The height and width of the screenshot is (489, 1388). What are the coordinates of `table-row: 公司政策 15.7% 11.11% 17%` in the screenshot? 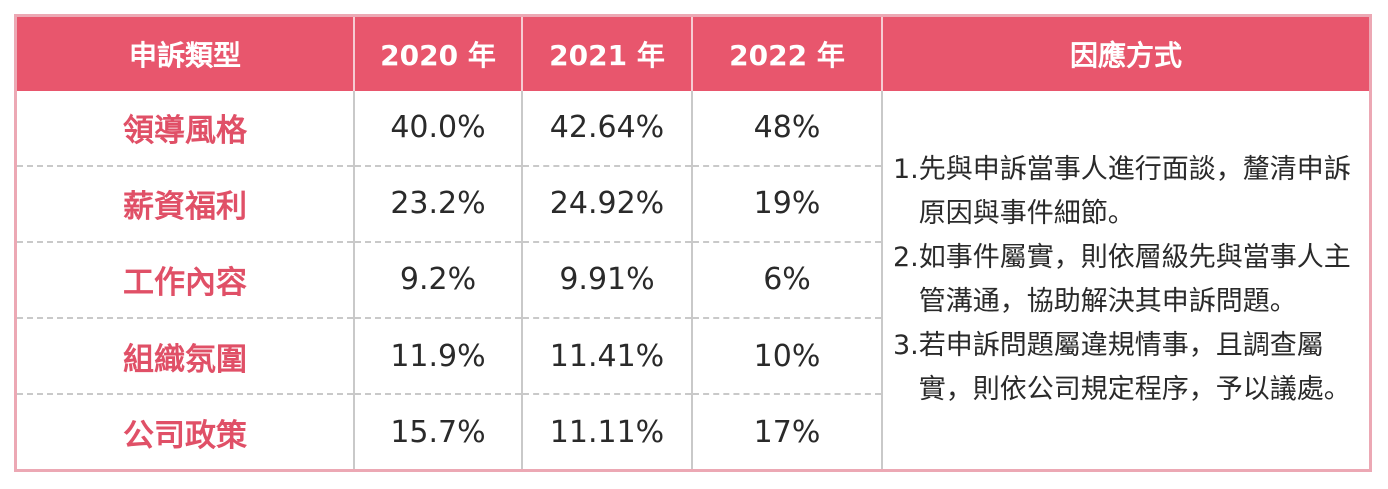 It's located at (693, 431).